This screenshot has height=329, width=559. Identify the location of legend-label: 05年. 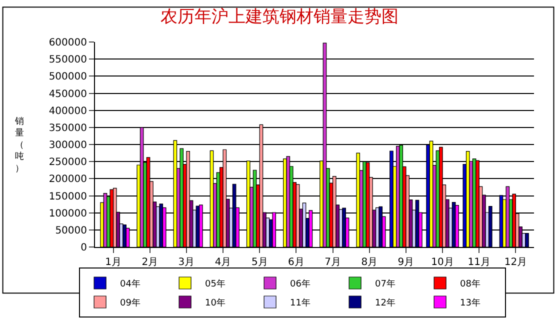
(215, 284).